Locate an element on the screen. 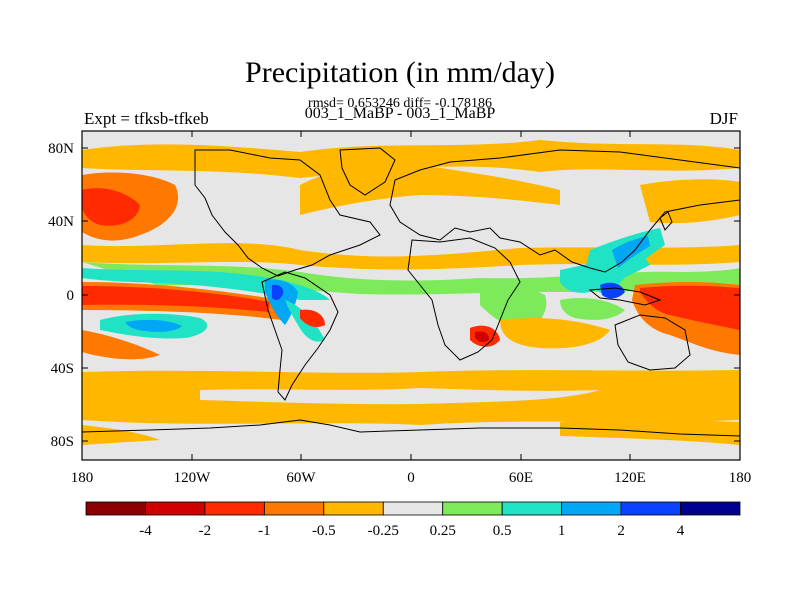 Image resolution: width=800 pixels, height=600 pixels. color-legend: -4 -2 -1 -0.5 -0.25 0.25 0.5 1 2 4 is located at coordinates (413, 520).